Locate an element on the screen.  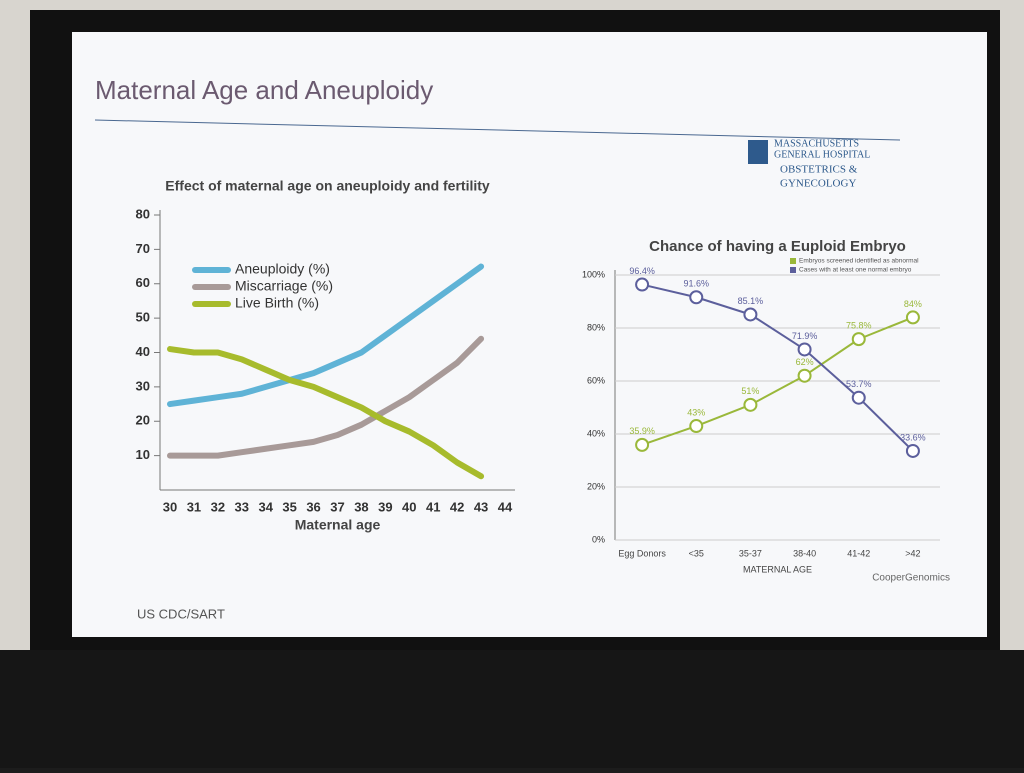
x-tick-label: 34 is located at coordinates (265, 506).